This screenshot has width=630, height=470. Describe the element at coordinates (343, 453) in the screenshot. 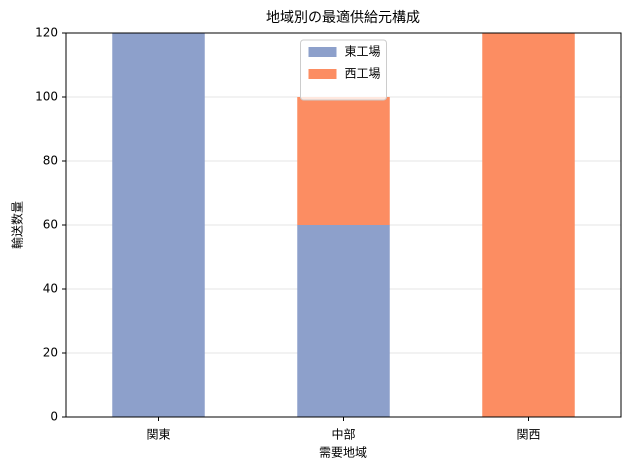

I see `x-axis-label: 需要地域` at that location.